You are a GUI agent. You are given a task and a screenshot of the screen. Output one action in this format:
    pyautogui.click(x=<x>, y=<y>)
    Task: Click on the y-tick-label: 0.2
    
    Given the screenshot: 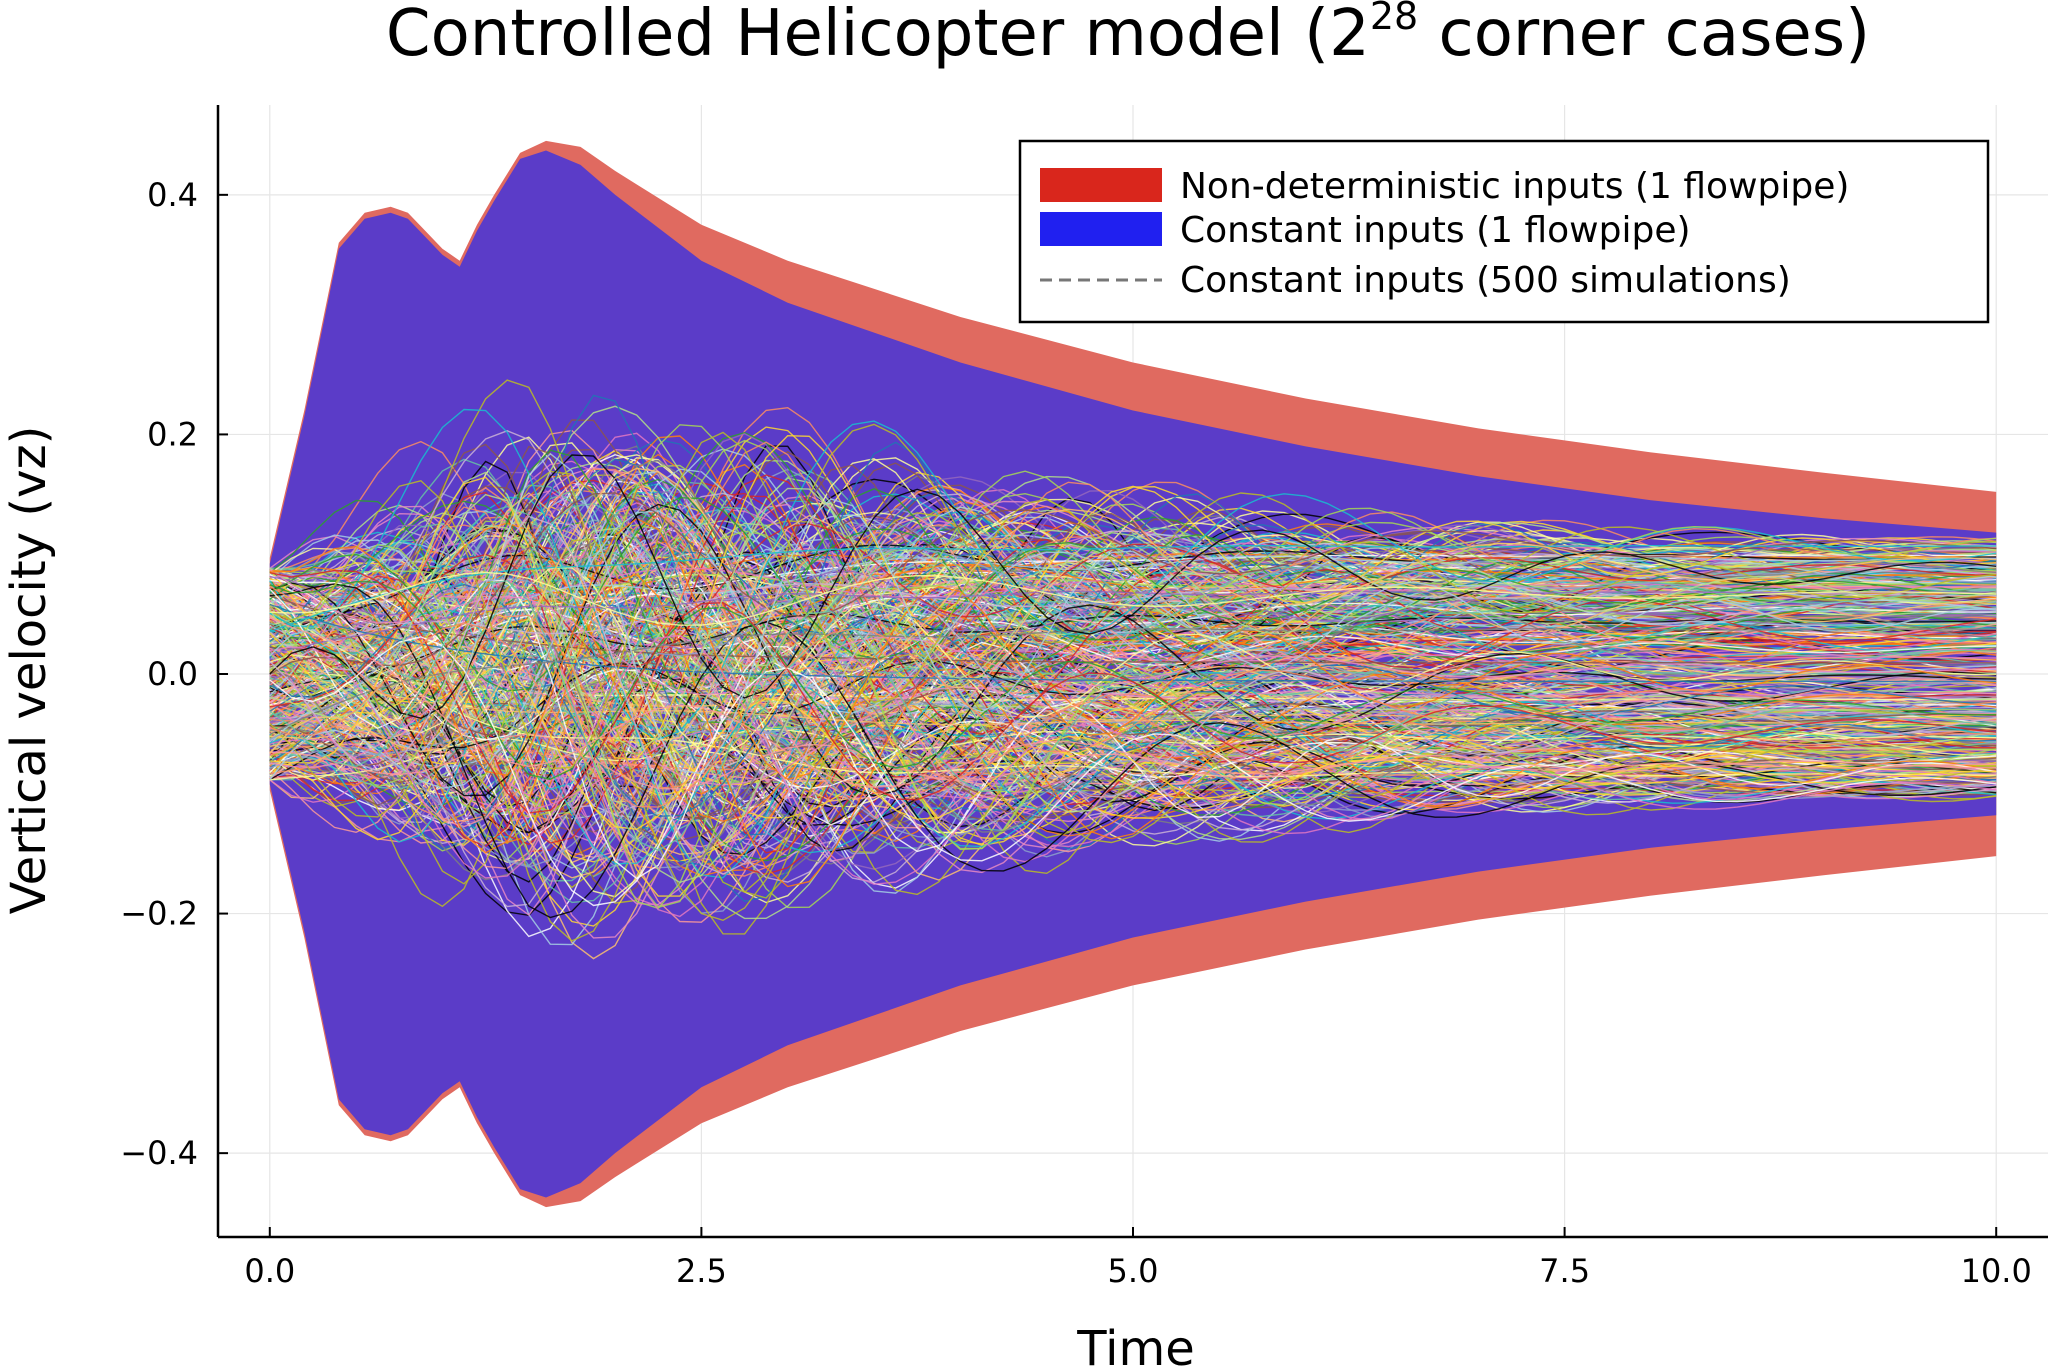 What is the action you would take?
    pyautogui.click(x=172, y=434)
    